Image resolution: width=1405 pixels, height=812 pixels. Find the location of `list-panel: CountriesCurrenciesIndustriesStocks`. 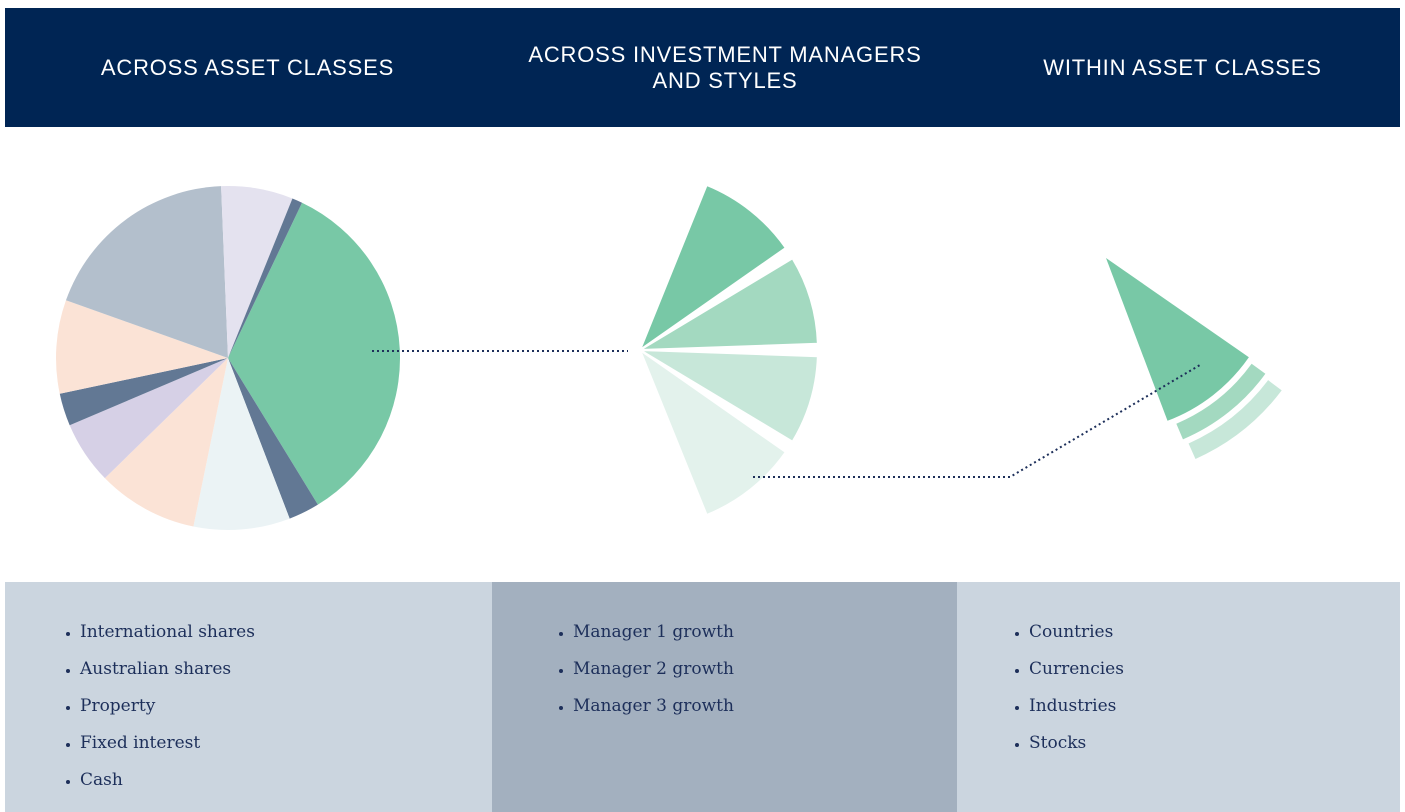

list-panel: CountriesCurrenciesIndustriesStocks is located at coordinates (1178, 697).